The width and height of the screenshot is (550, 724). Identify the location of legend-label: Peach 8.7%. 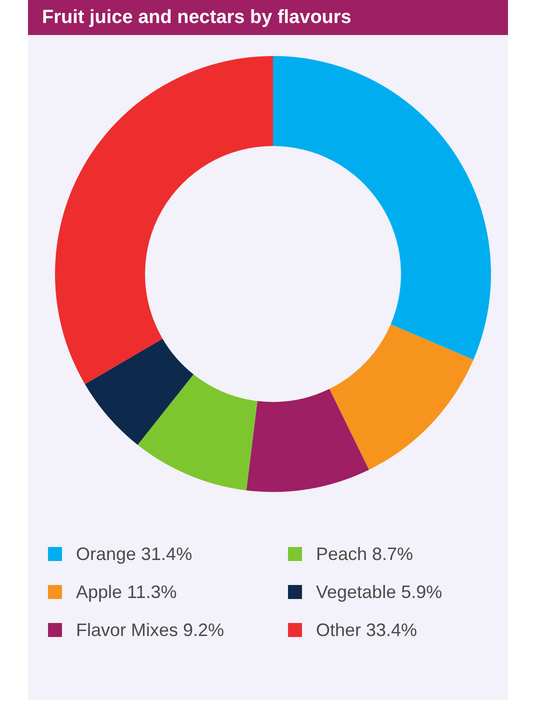
(365, 554).